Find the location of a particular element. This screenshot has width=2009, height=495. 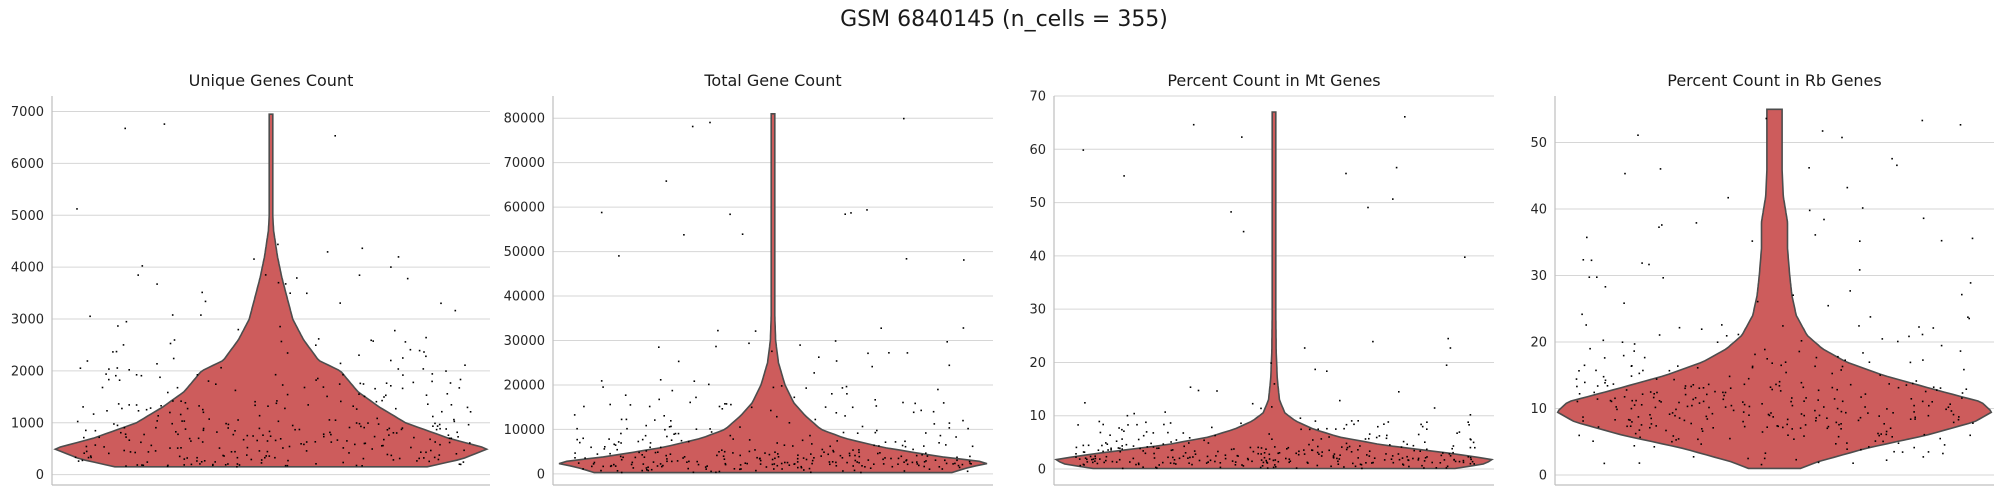

y-tick-label: 5000 is located at coordinates (27, 216).